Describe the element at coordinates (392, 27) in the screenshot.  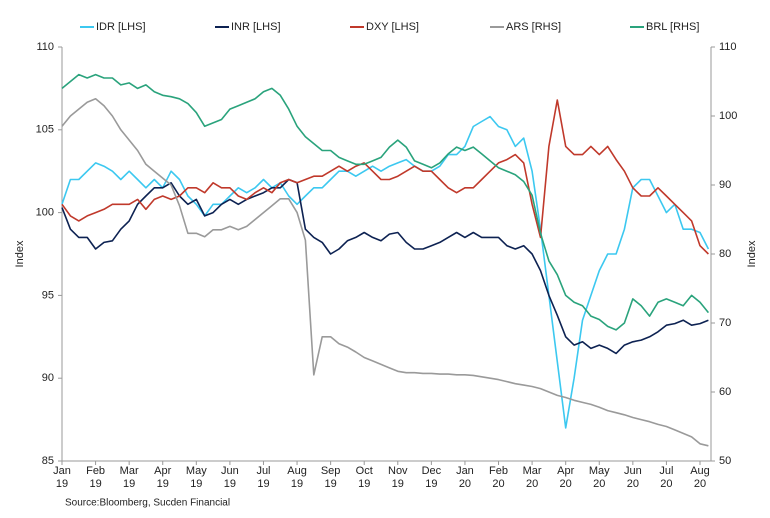
I see `legend-label: DXY [LHS]` at that location.